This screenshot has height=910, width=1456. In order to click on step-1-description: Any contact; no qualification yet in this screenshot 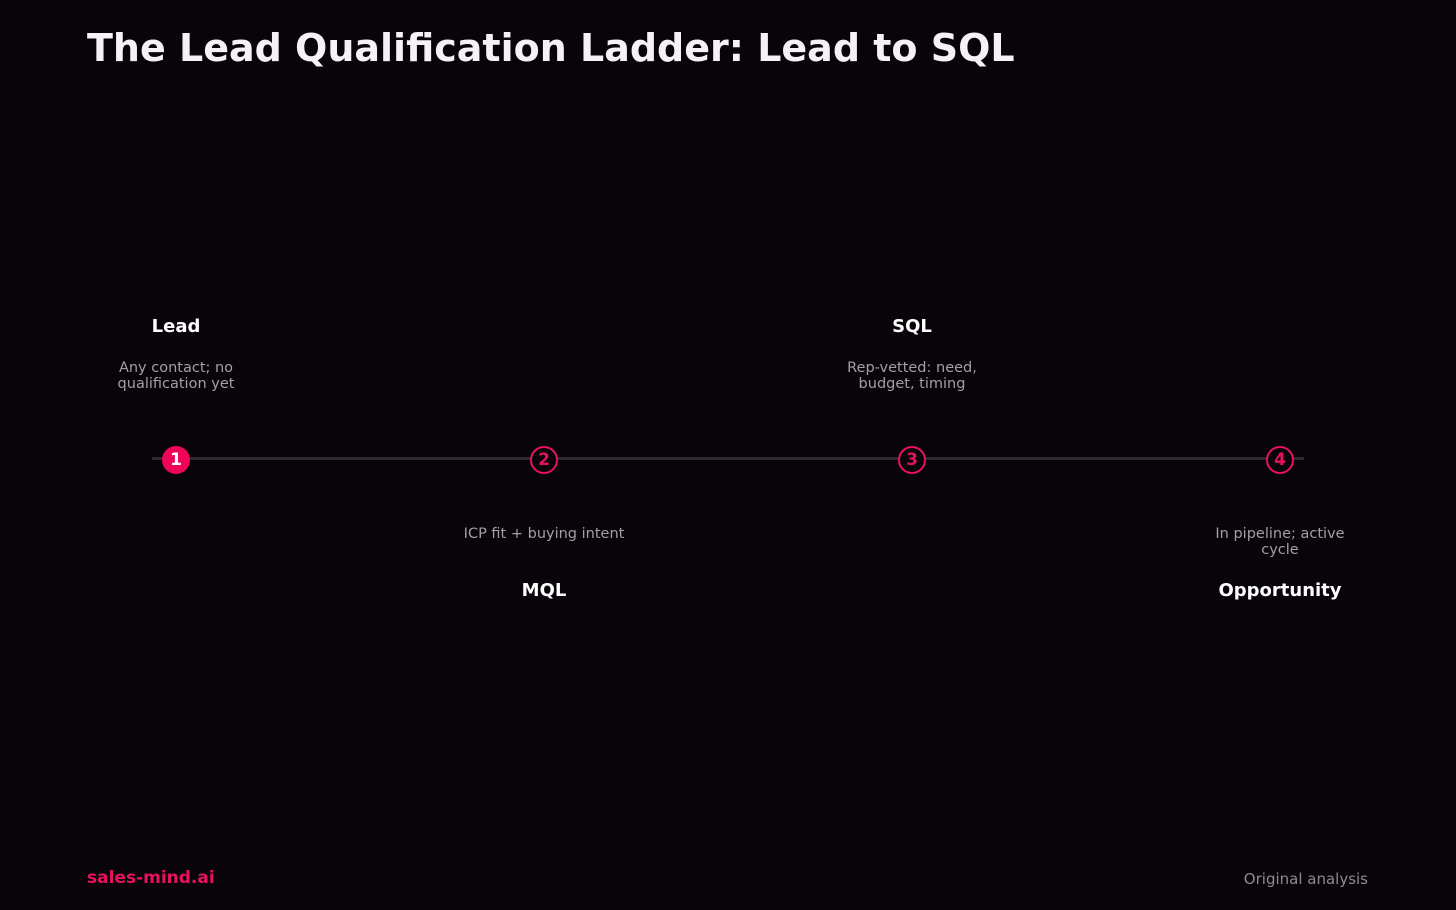, I will do `click(176, 376)`.